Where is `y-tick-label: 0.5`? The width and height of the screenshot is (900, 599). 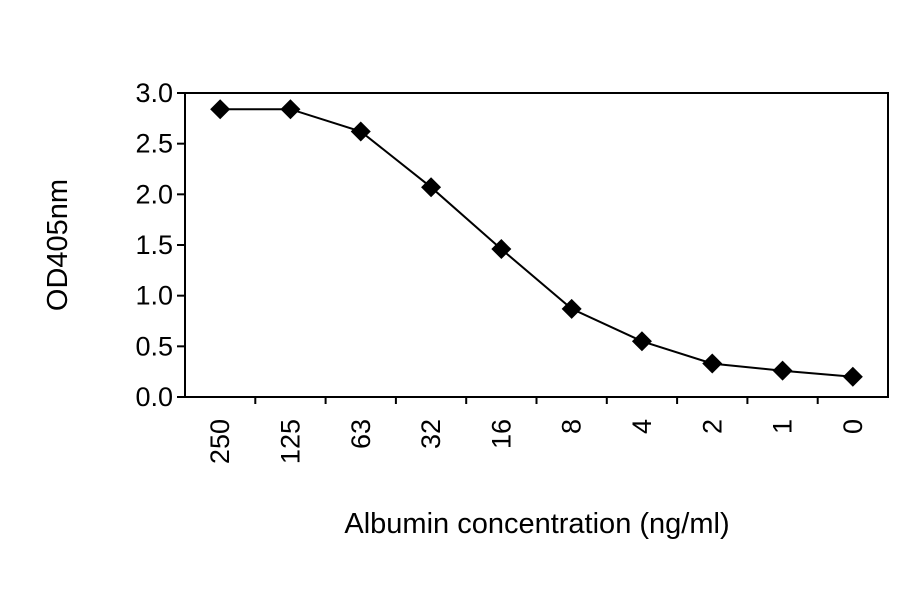
y-tick-label: 0.5 is located at coordinates (154, 346).